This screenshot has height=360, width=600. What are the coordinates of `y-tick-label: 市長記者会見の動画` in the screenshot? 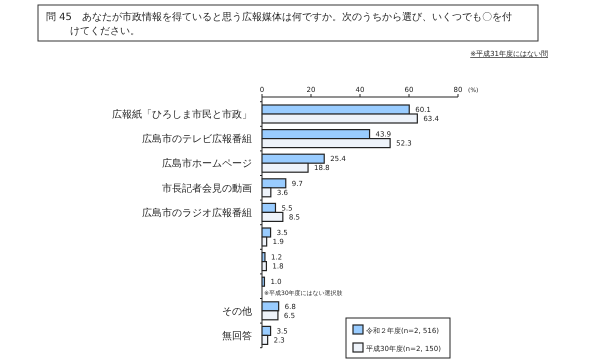 It's located at (207, 188).